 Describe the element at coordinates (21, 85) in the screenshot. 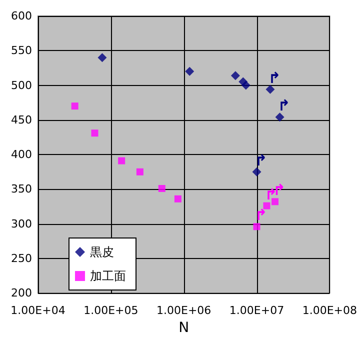

I see `y-tick-label: 500` at that location.